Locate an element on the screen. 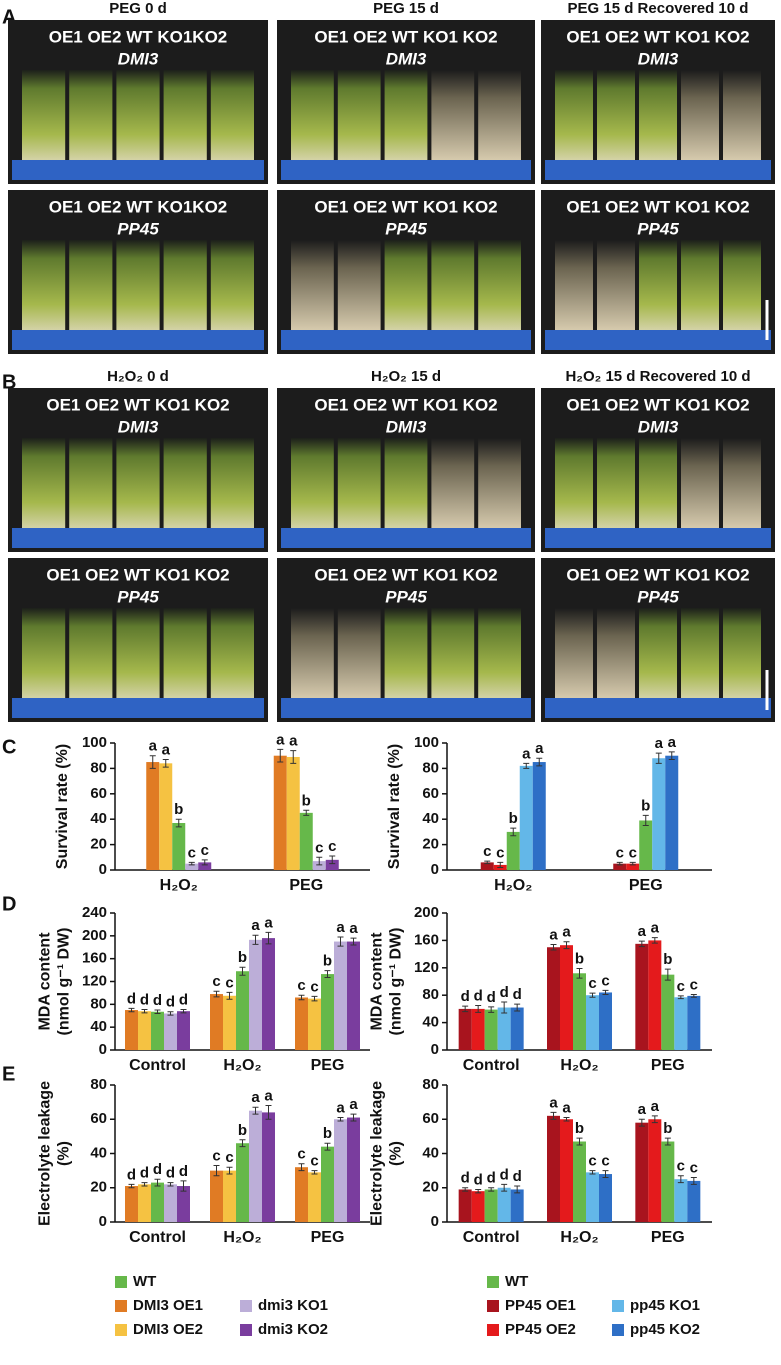 Image resolution: width=781 pixels, height=1365 pixels. legend-label: dmi3 KO2 is located at coordinates (293, 1329).